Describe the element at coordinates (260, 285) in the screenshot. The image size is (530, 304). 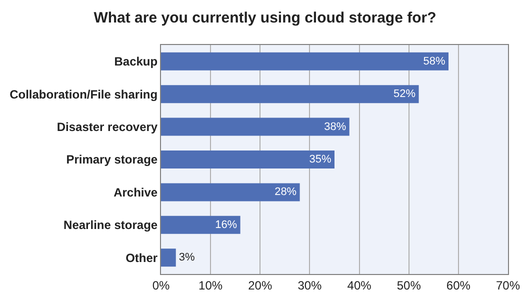
I see `x-tick-label: 20%` at that location.